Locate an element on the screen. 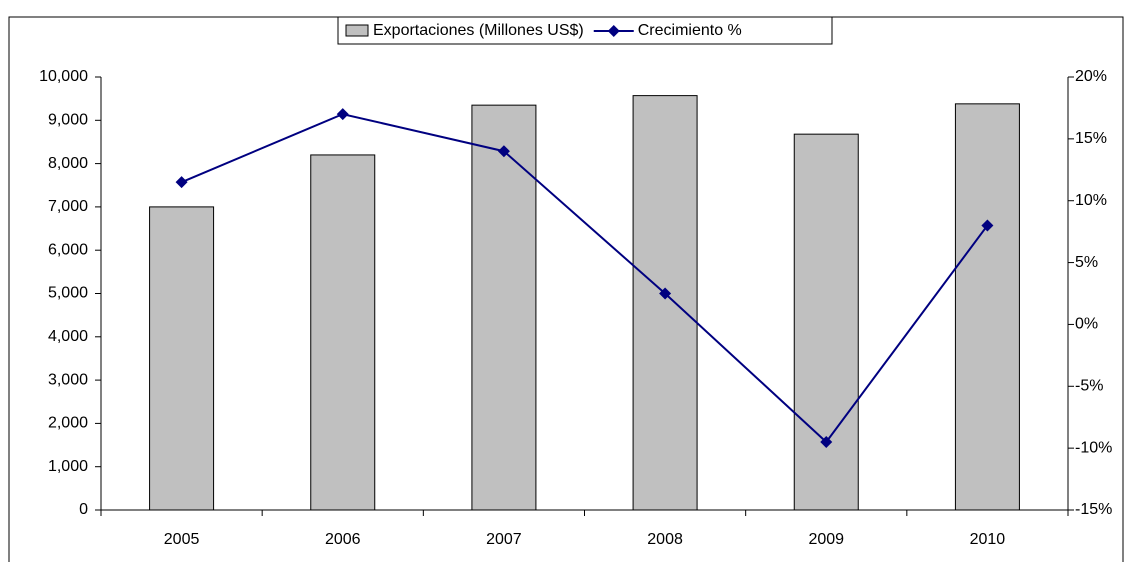  x-tick-label: 2006 is located at coordinates (343, 539).